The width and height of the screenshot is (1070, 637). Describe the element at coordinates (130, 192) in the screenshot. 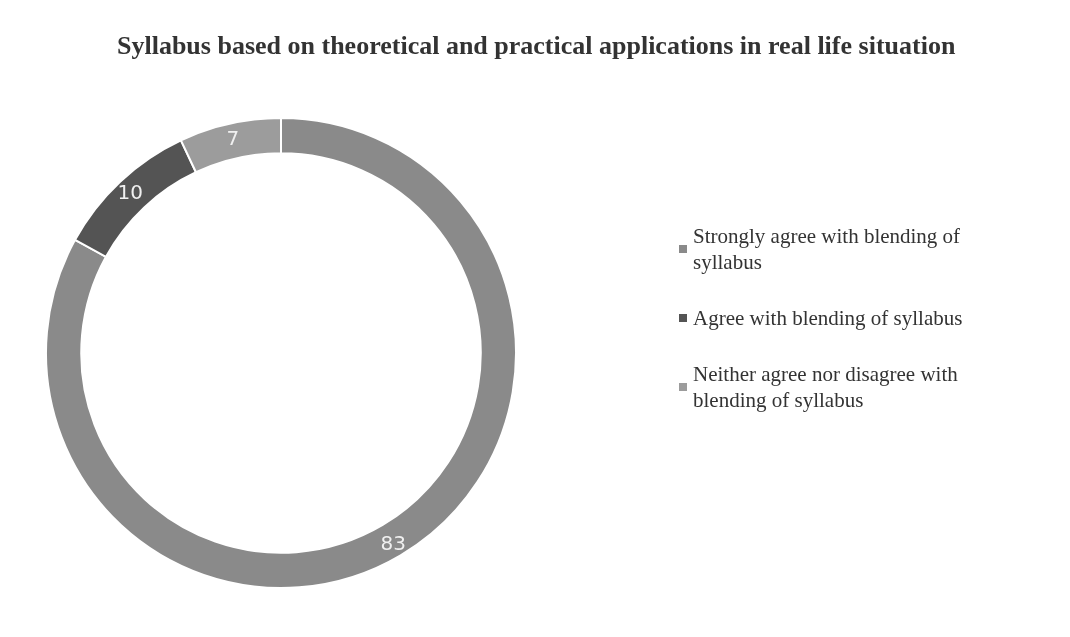

I see `data-label: 10` at that location.